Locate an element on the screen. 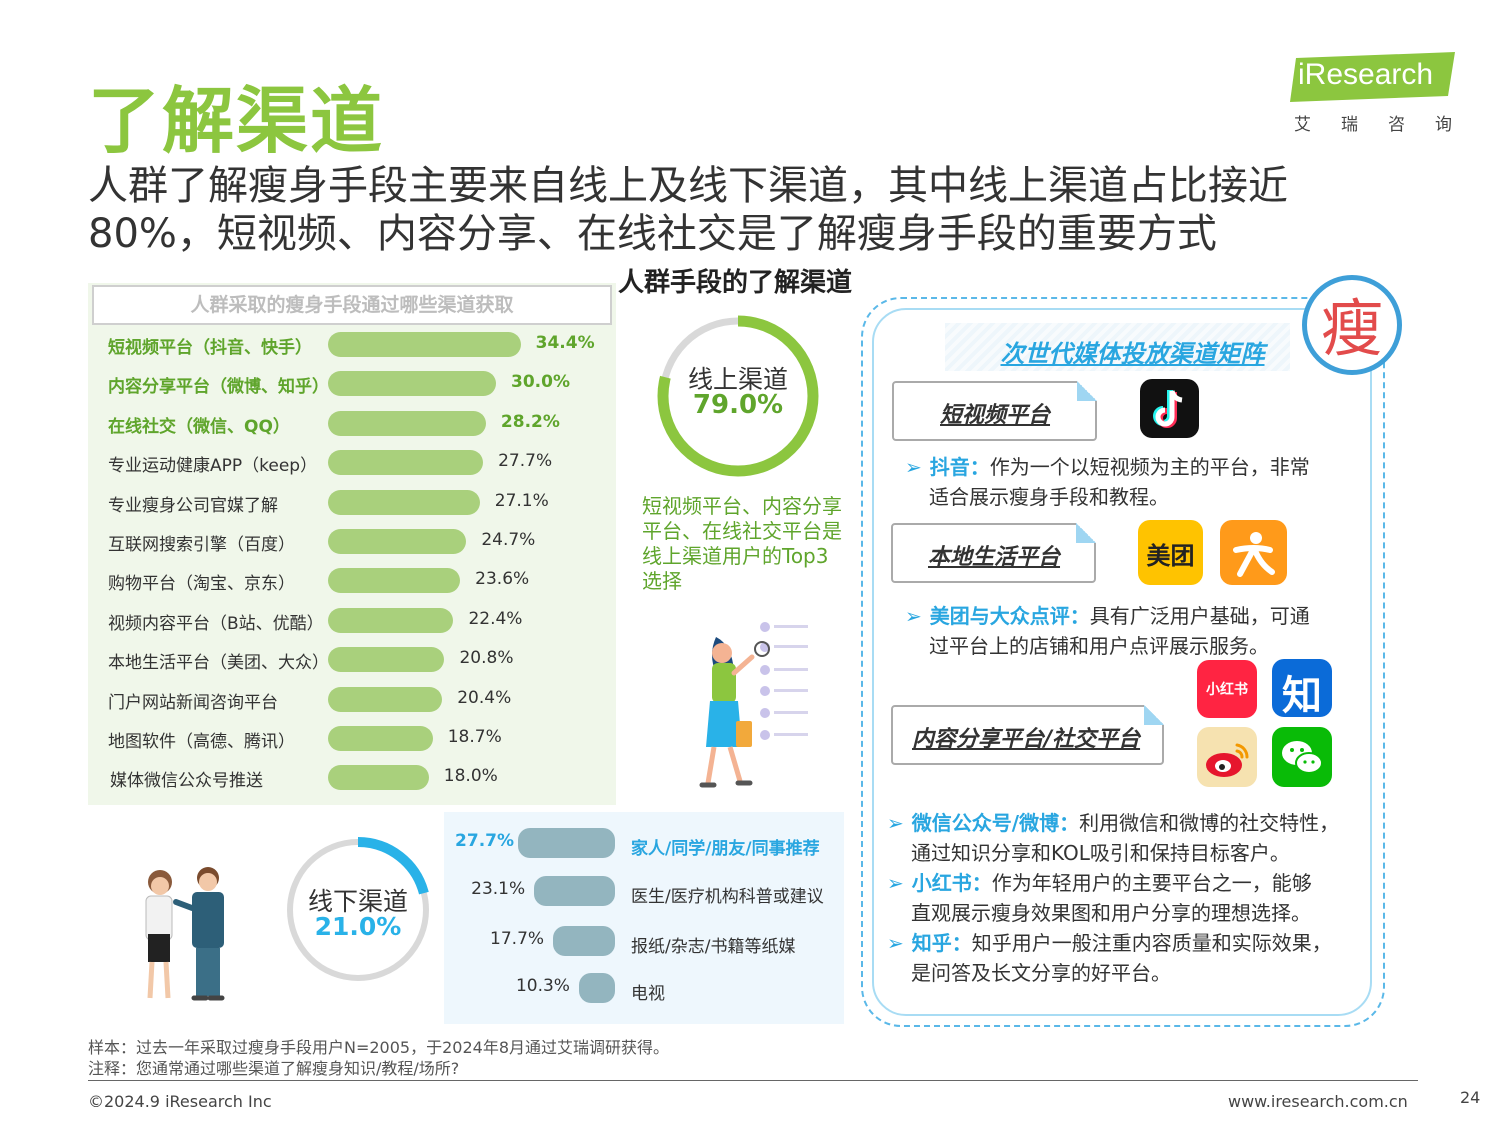 Image resolution: width=1500 pixels, height=1125 pixels. offline-bar-label: 医生/医疗机构科普或建议 is located at coordinates (727, 897).